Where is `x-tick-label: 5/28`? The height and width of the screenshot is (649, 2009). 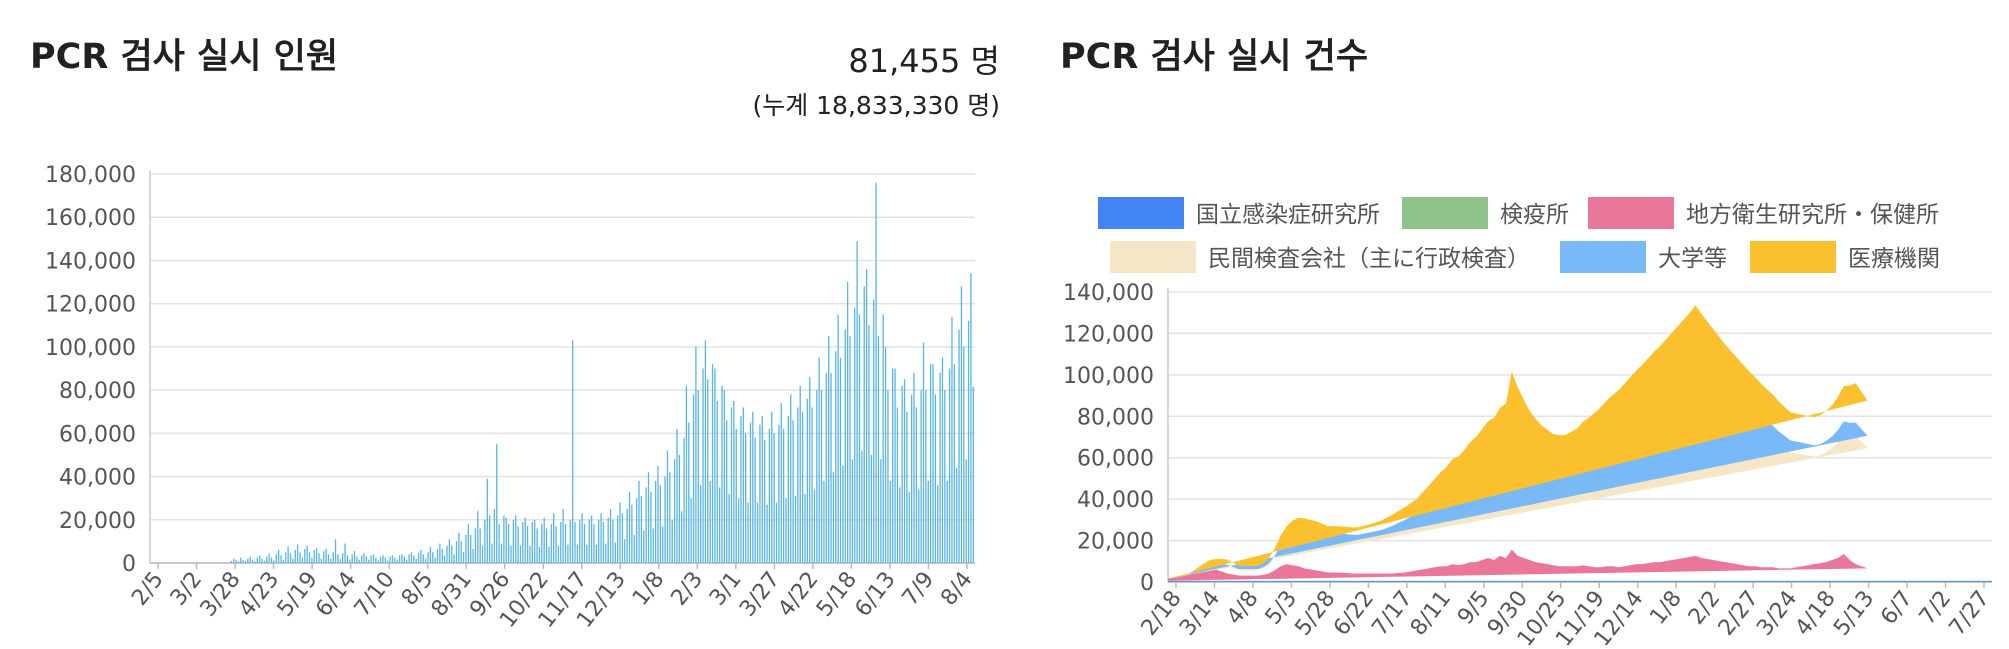
x-tick-label: 5/28 is located at coordinates (1316, 613).